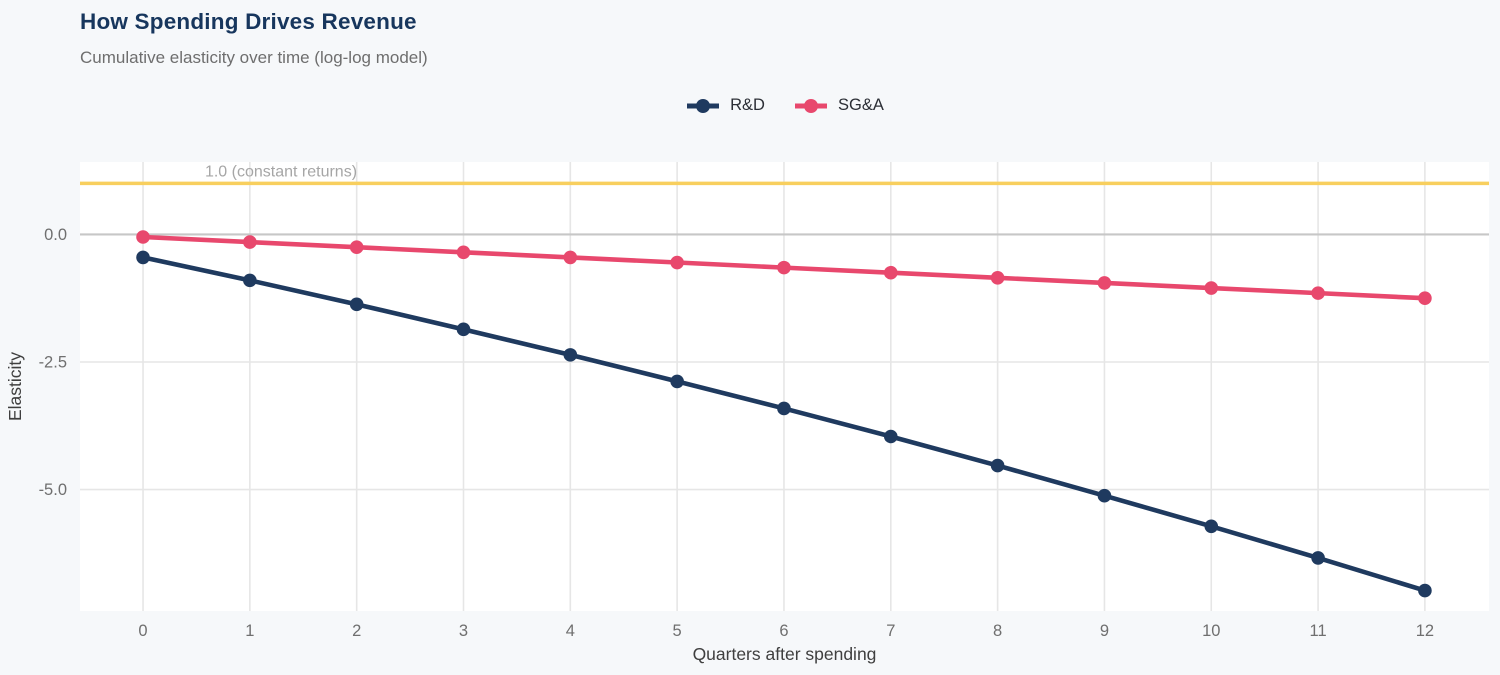 The height and width of the screenshot is (675, 1500). I want to click on x-tick-label: 5, so click(677, 631).